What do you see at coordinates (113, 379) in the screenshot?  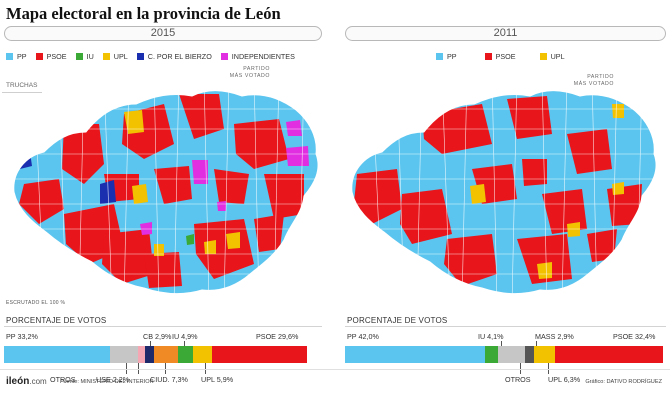 I see `label-use-2015: USE 2,2%` at bounding box center [113, 379].